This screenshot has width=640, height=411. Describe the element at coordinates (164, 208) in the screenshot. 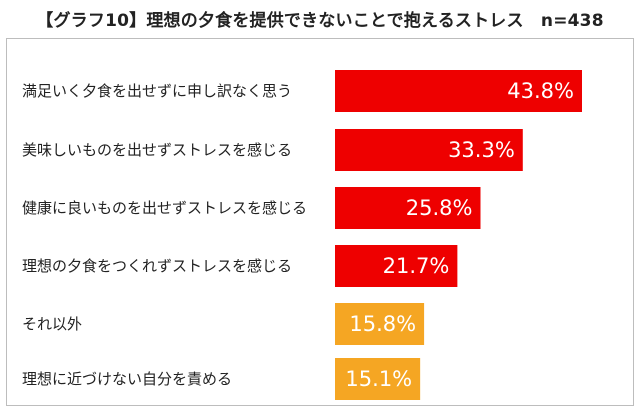

I see `category-label: 健康に良いものを出せずストレスを感じる` at that location.